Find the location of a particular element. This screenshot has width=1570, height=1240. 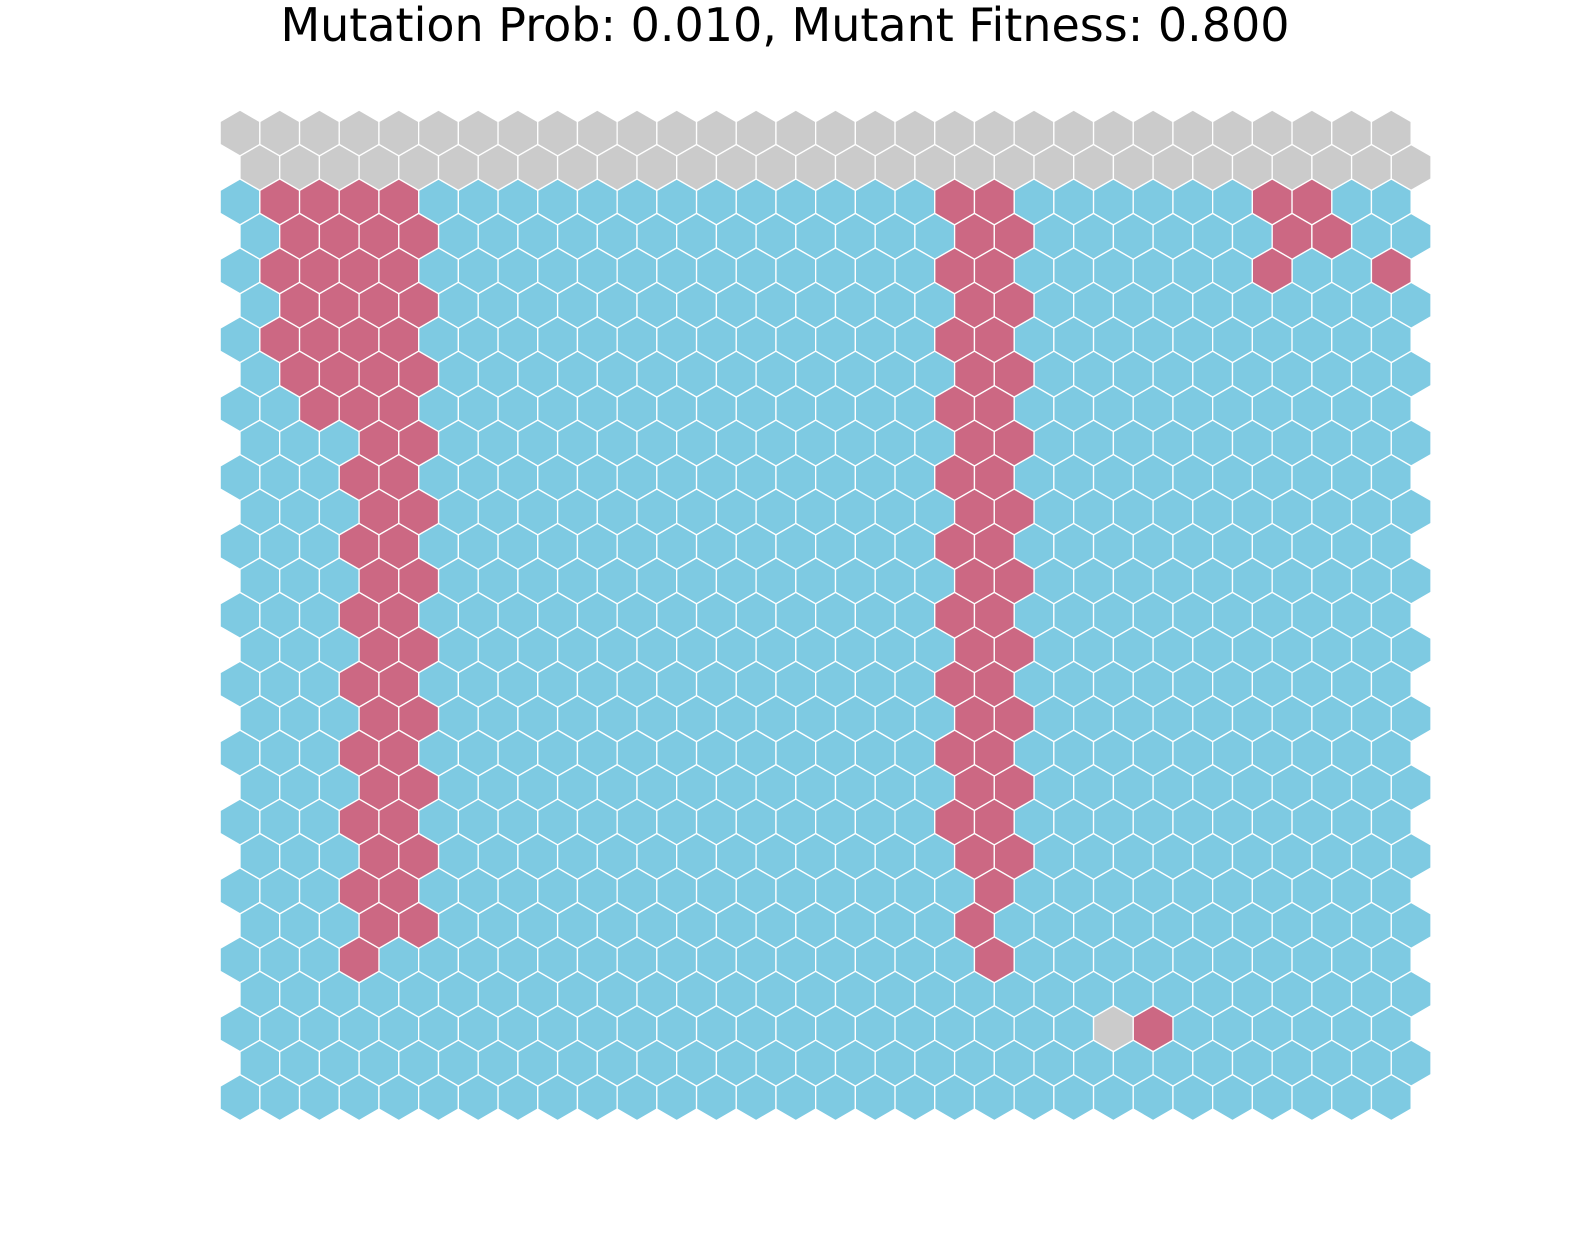

hex-cell-boundary-r1-c29 is located at coordinates (1411, 167).